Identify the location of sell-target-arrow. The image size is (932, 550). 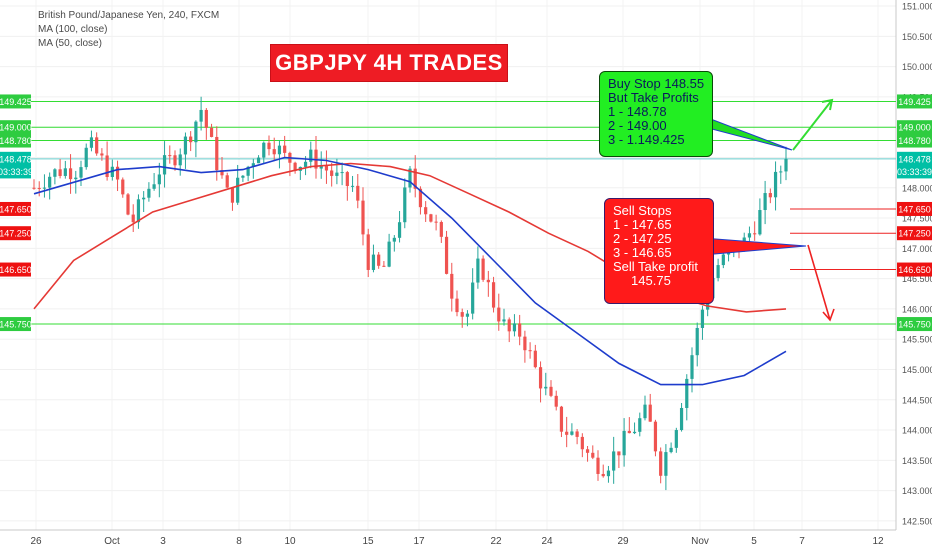
(819, 282).